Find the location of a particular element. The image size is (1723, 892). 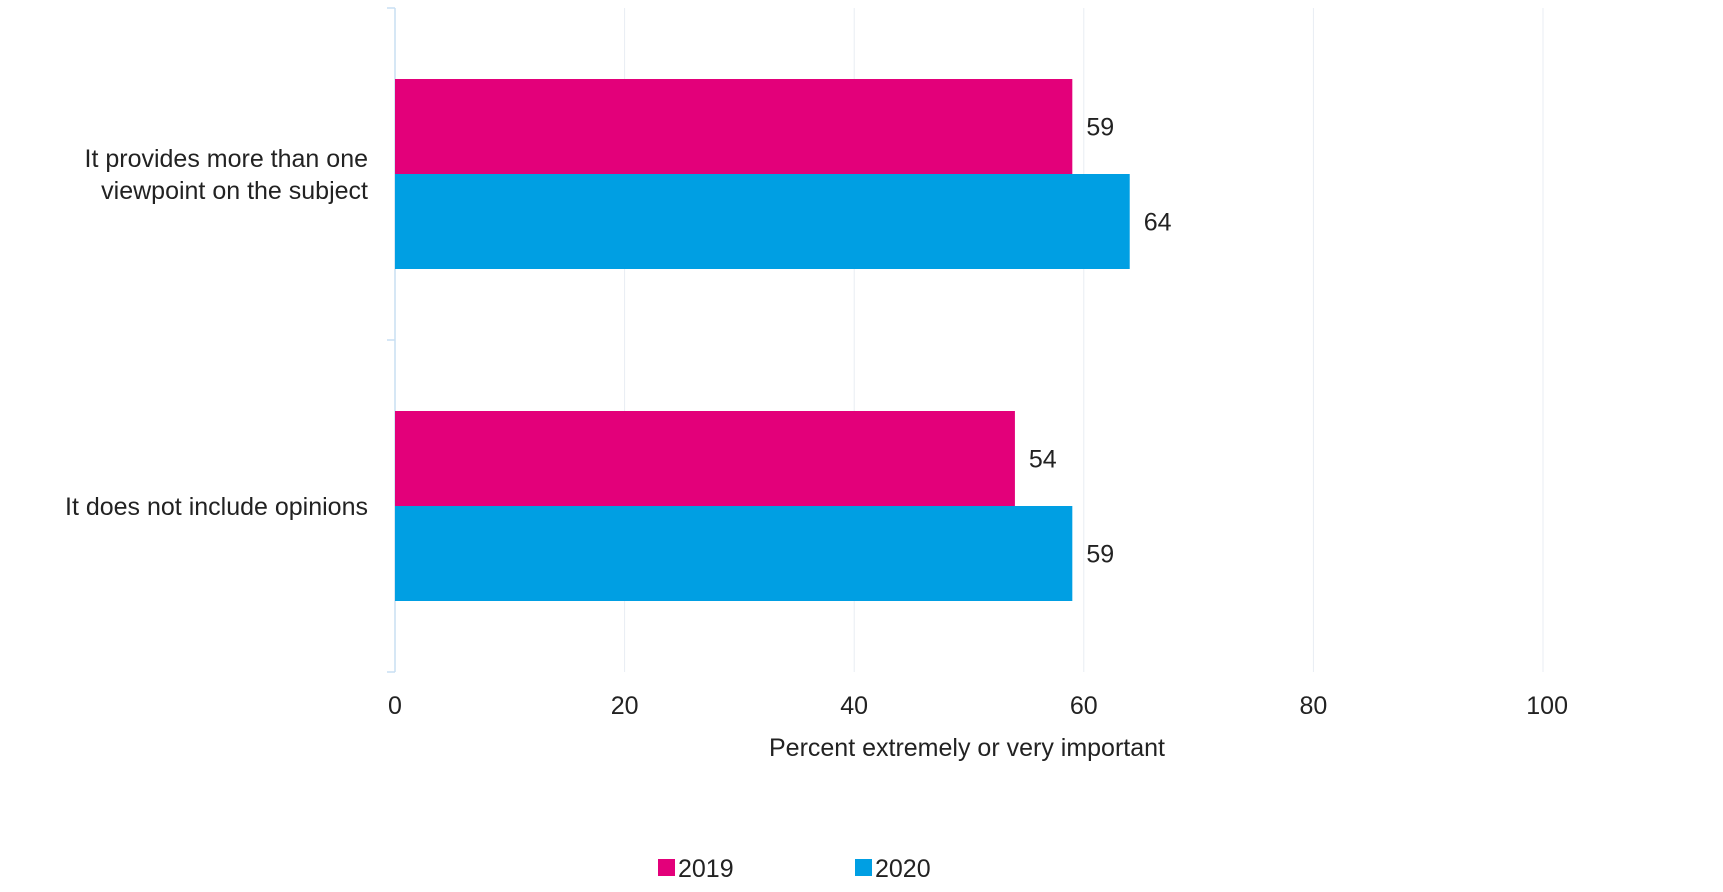

category-label-line: It provides more than one is located at coordinates (227, 159).